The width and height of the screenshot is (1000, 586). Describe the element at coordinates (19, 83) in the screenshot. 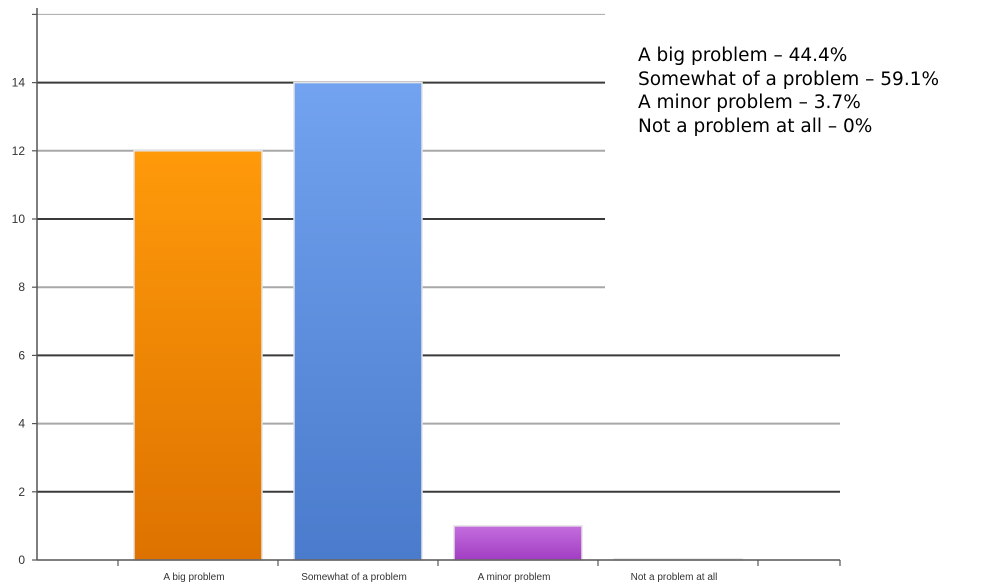

I see `y-tick-label: 14` at that location.